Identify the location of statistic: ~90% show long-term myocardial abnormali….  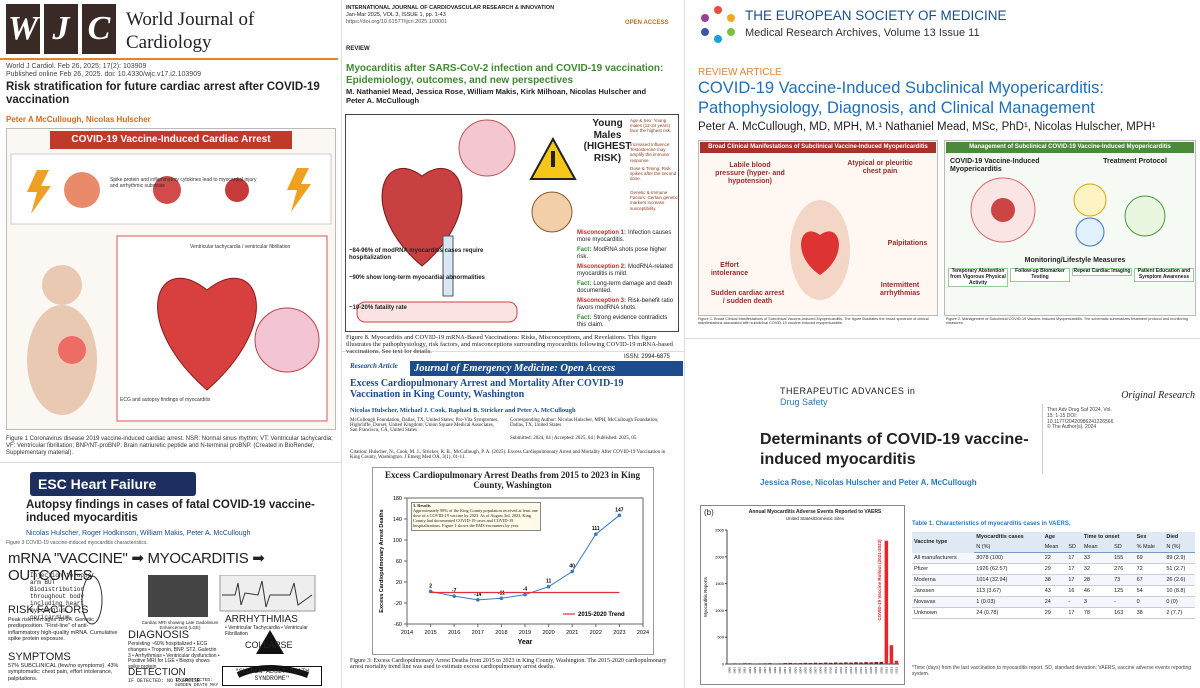
(417, 278).